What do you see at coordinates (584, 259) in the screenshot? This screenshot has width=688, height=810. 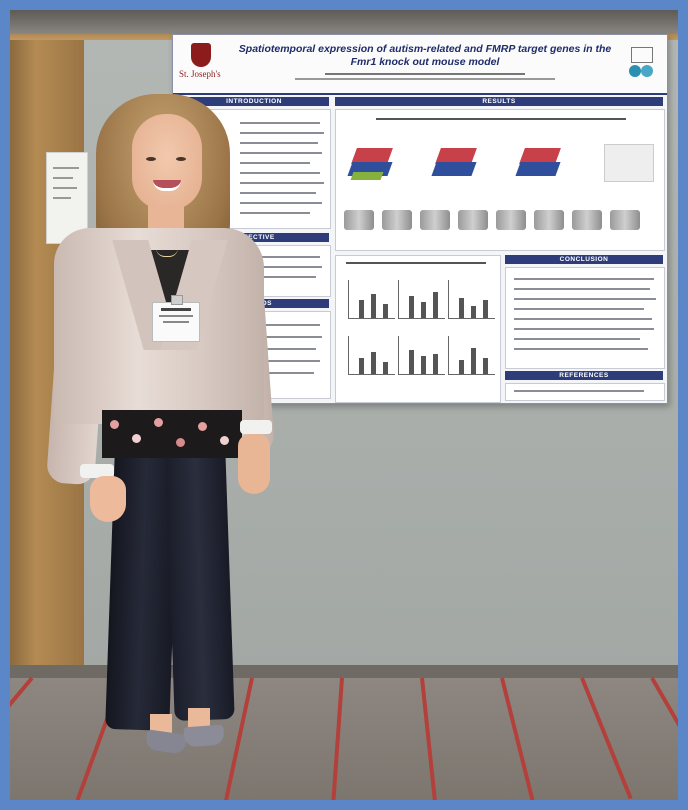 I see `section-conclusion: CONCLUSION` at bounding box center [584, 259].